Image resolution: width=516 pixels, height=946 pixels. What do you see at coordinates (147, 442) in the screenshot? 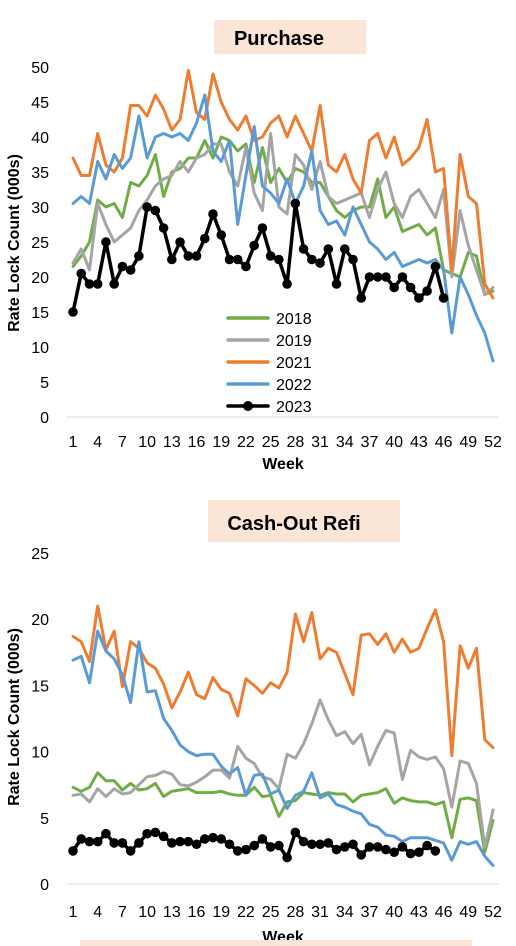
I see `x-tick-label: 10` at bounding box center [147, 442].